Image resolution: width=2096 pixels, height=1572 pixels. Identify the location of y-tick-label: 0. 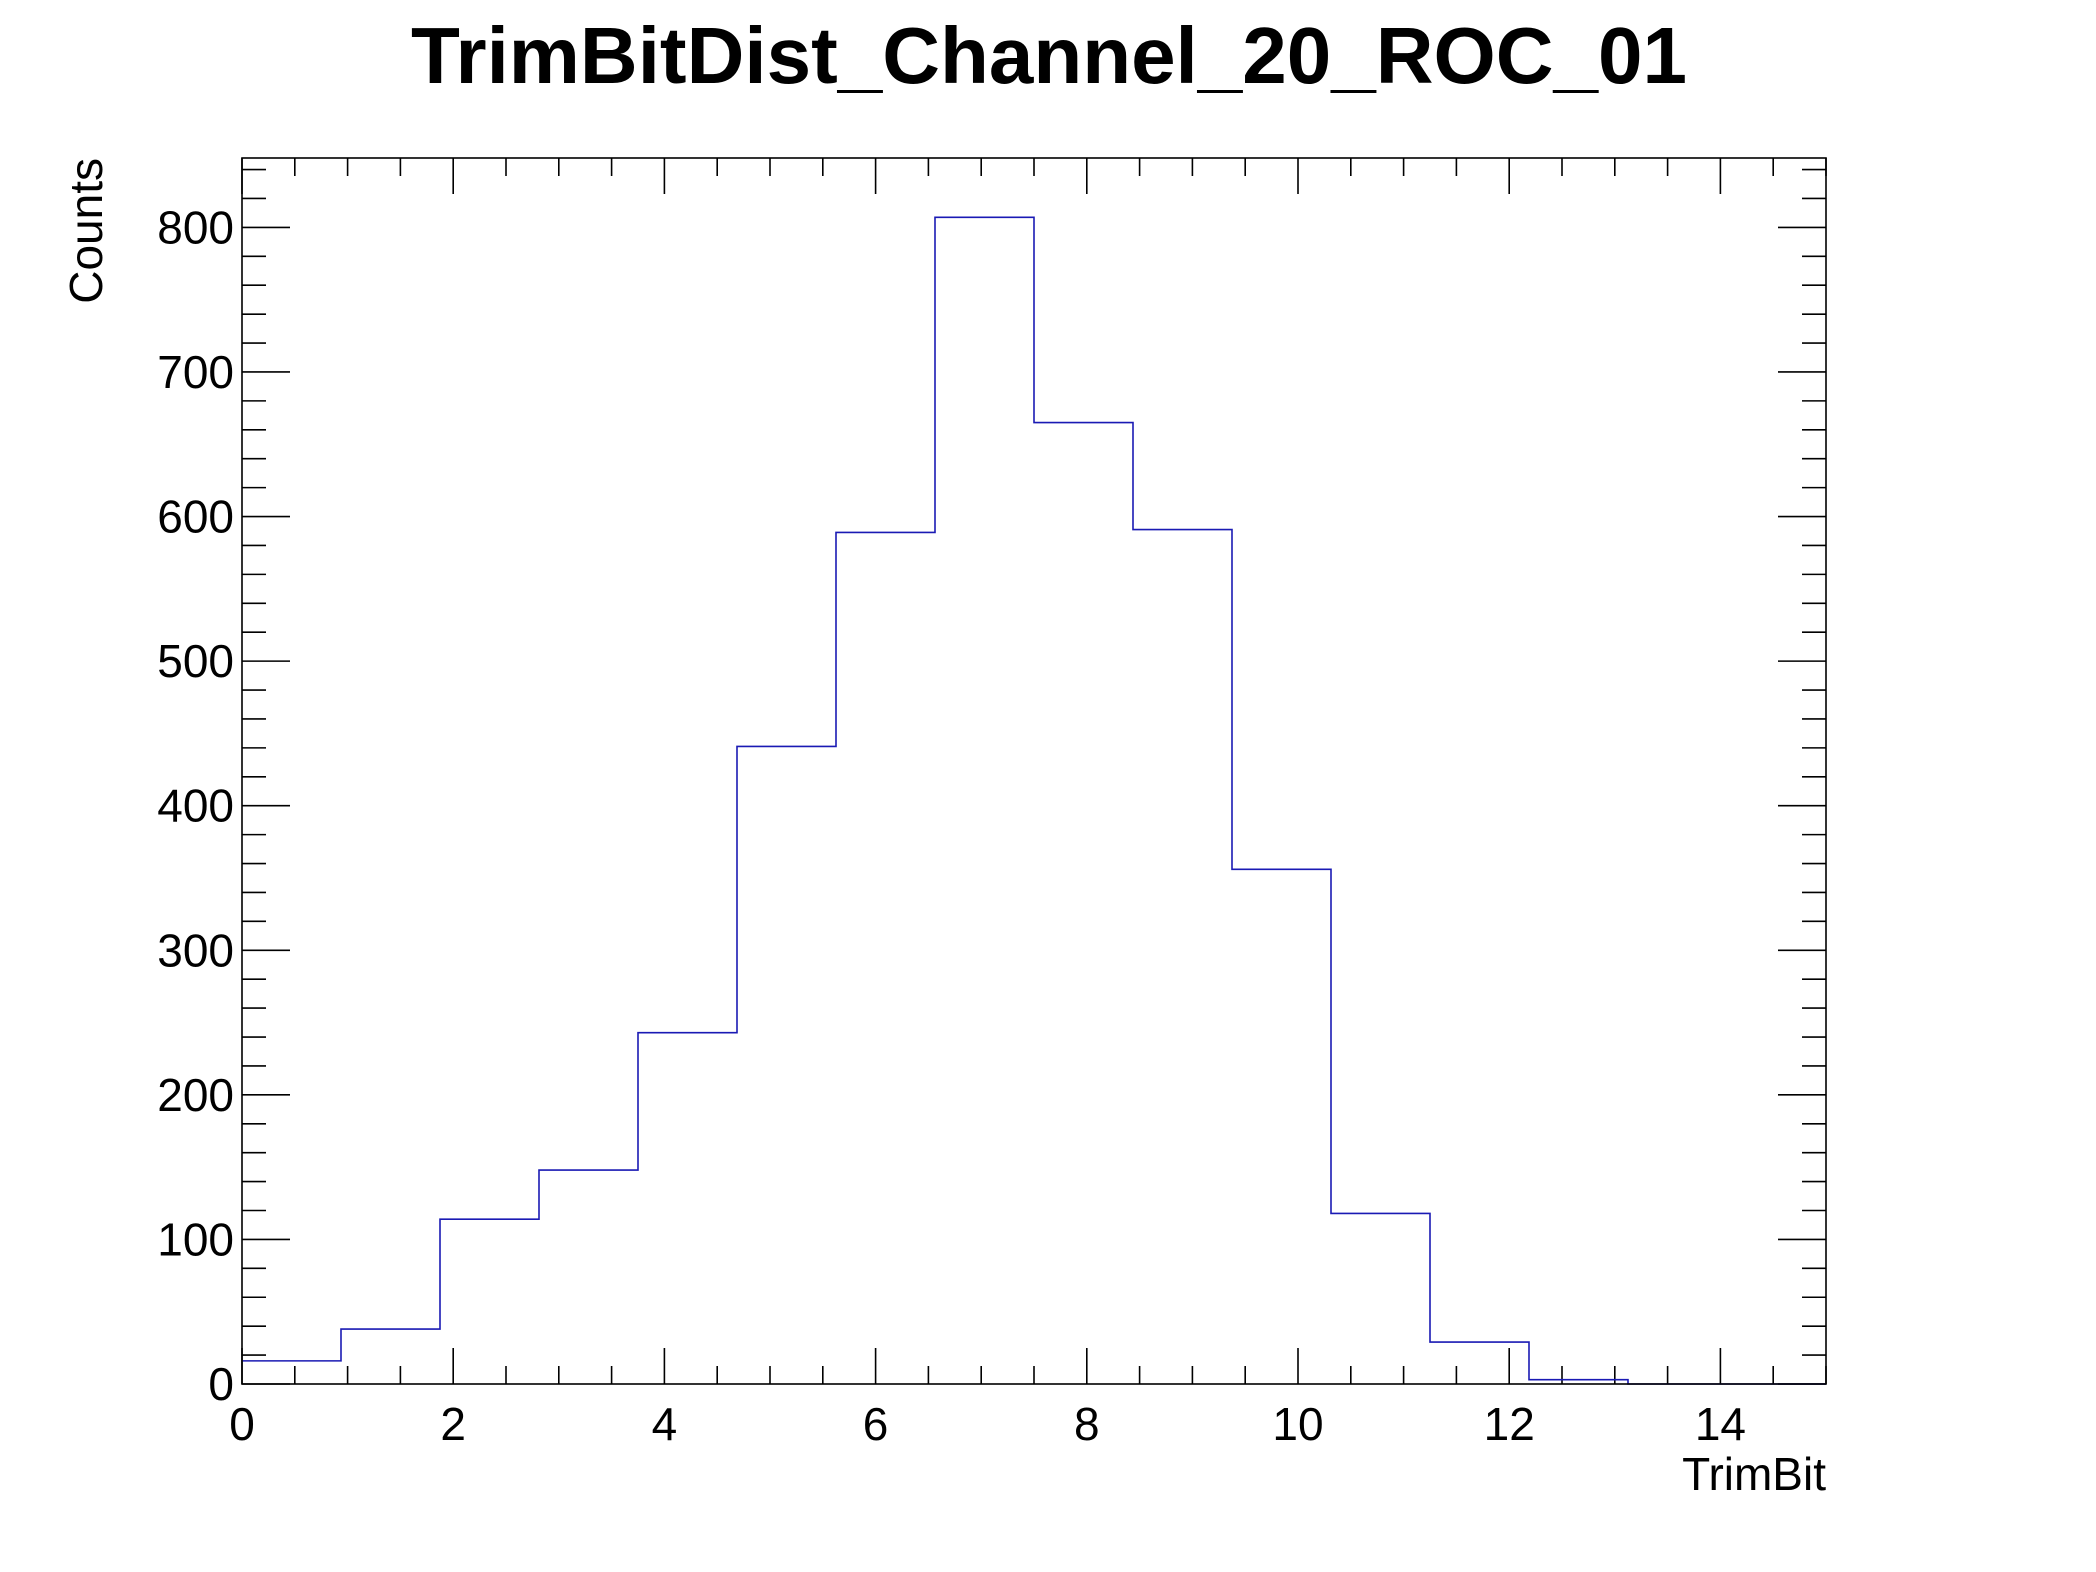
(221, 1384).